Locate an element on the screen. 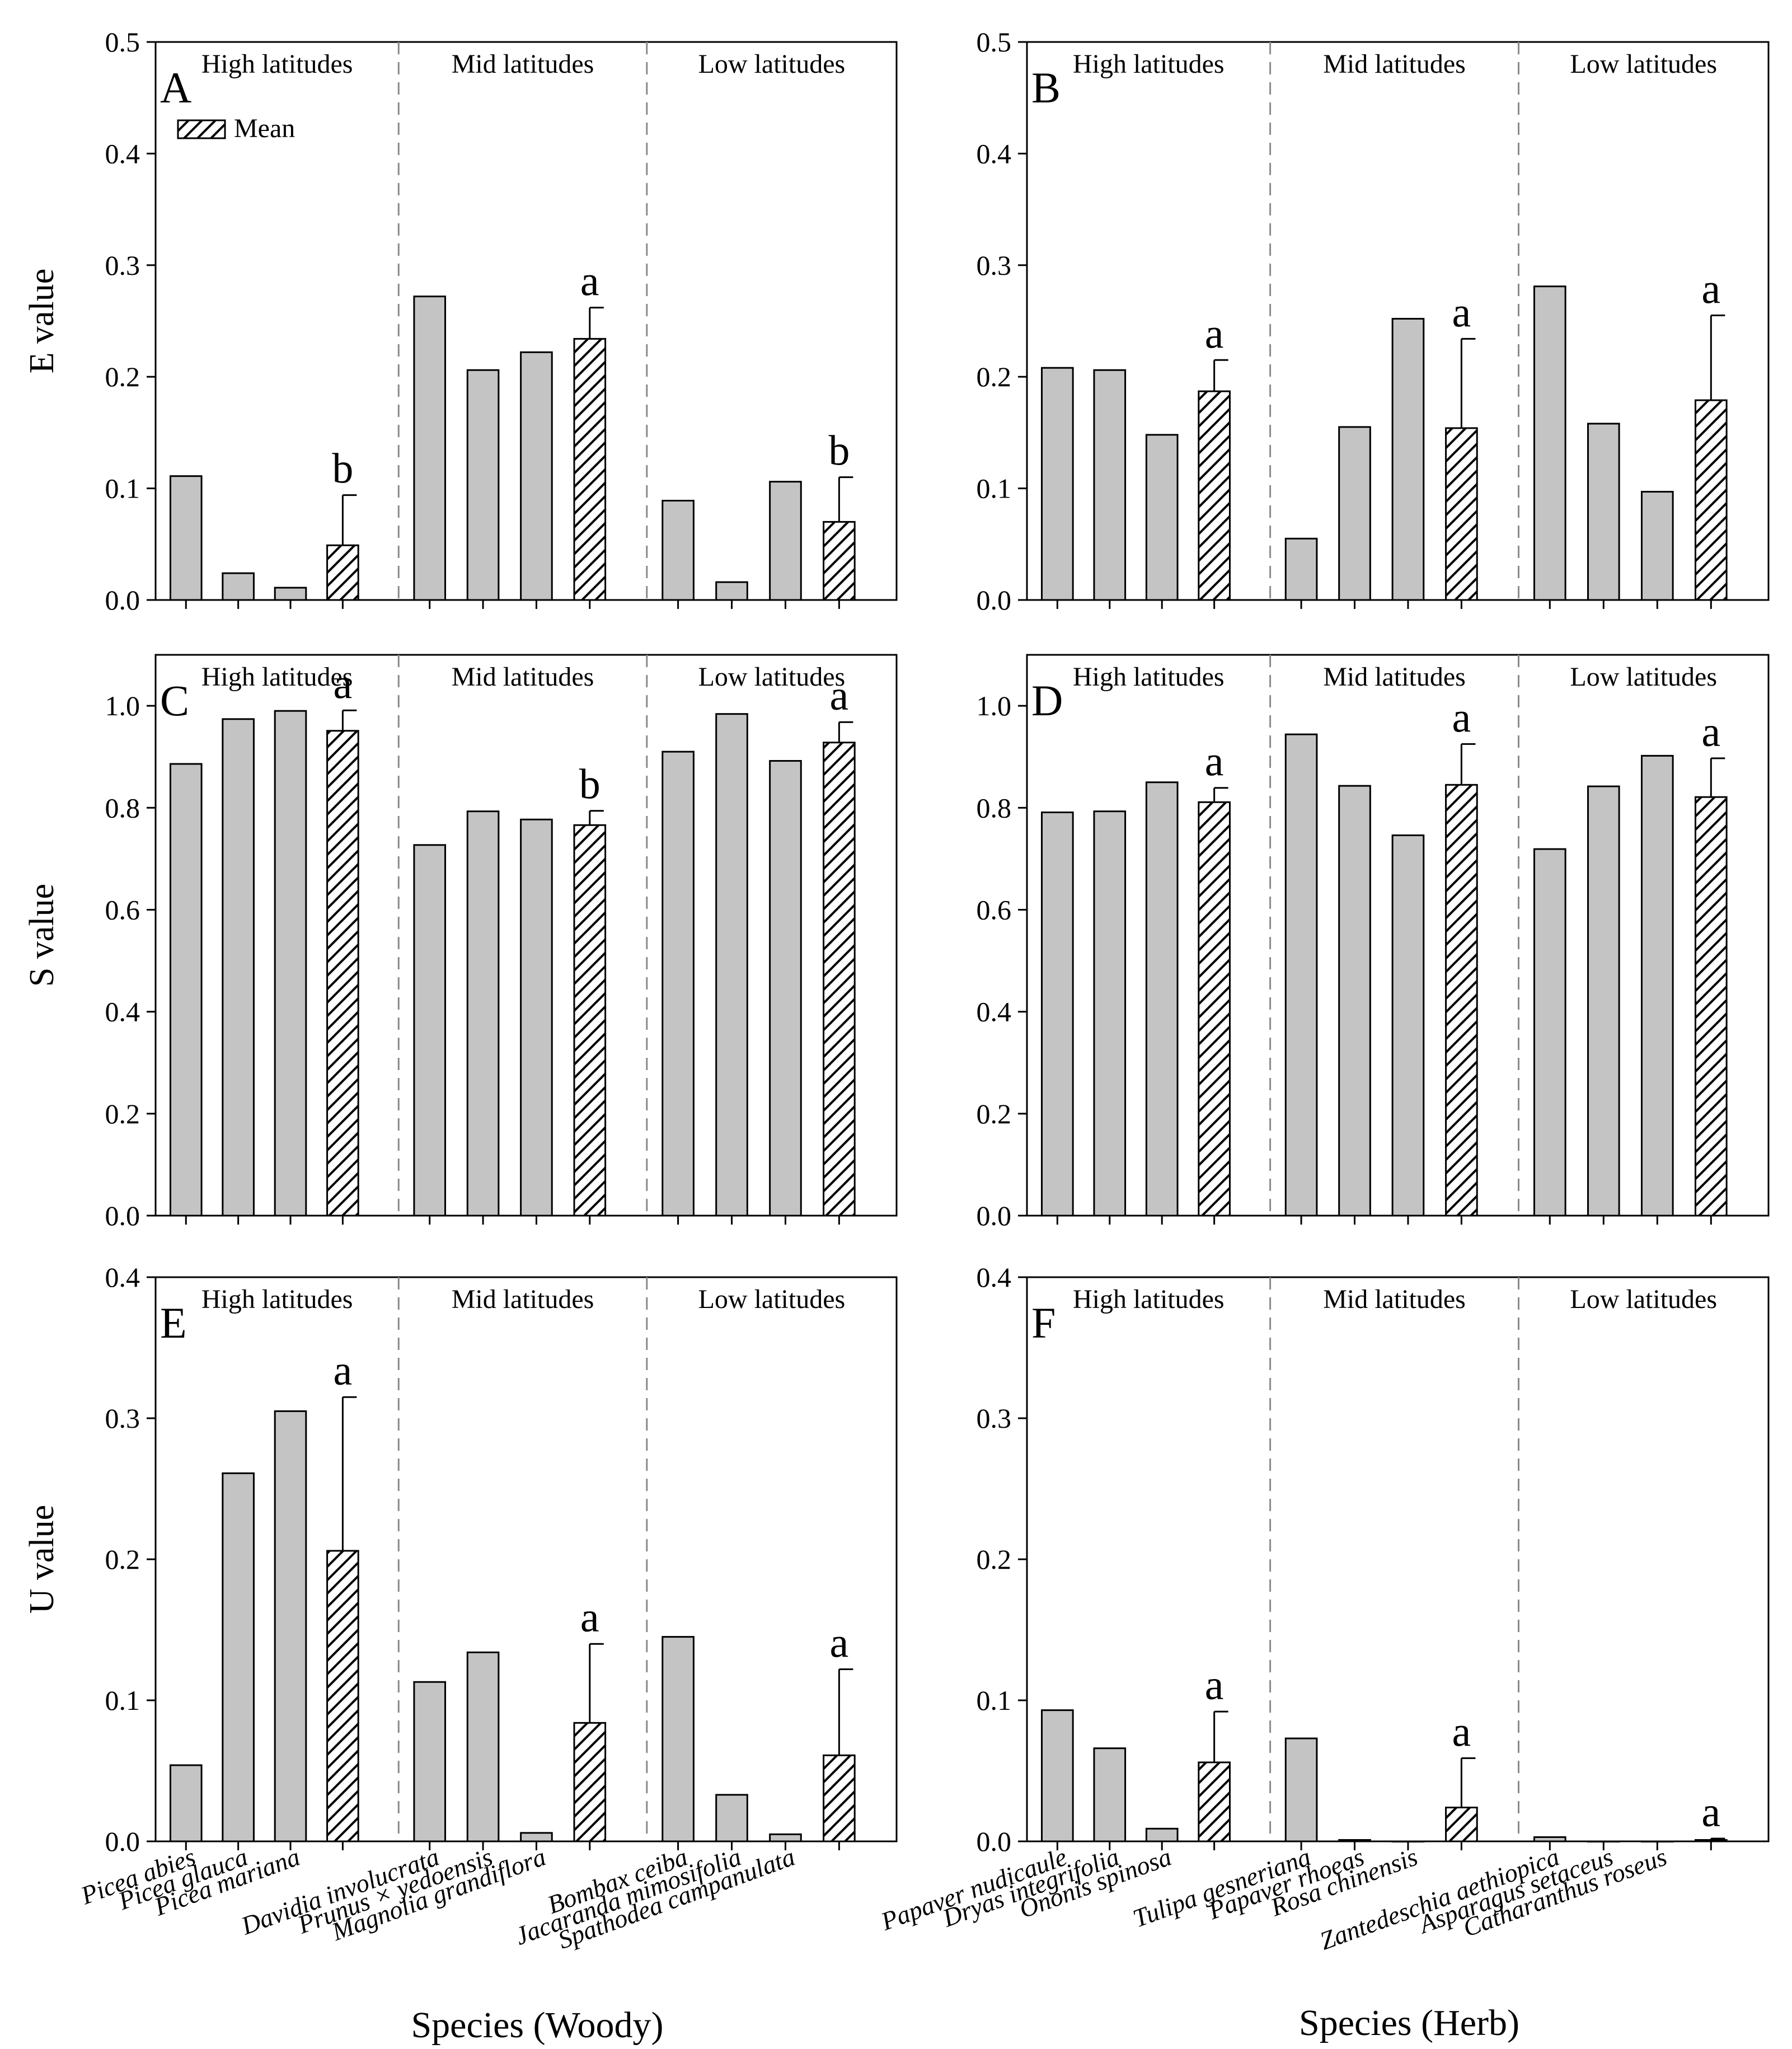  panel-letter: C is located at coordinates (174, 700).